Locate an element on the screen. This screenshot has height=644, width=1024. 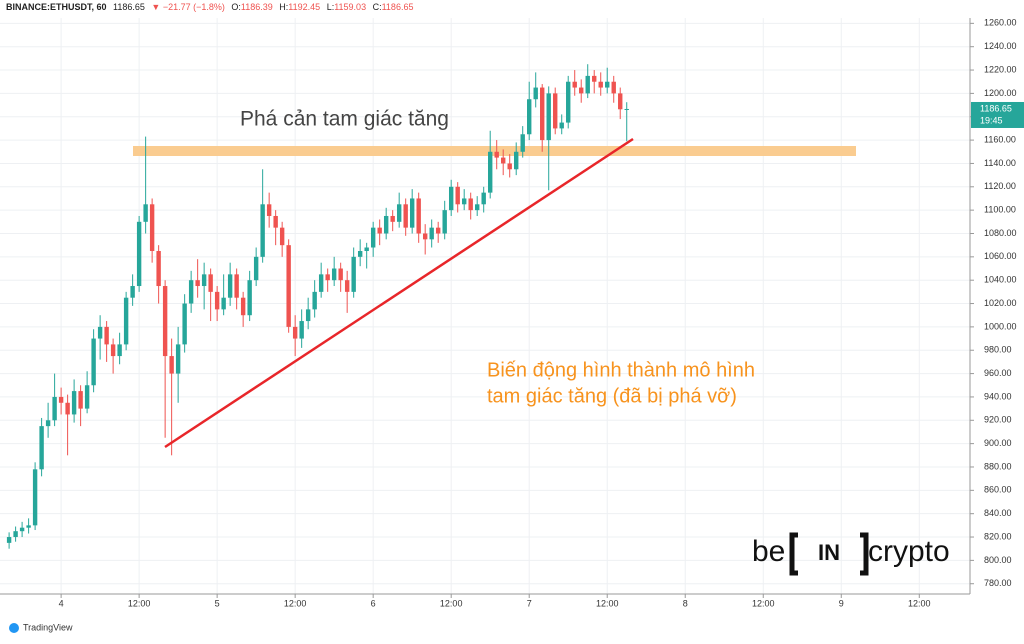
price: 1186.65 is located at coordinates (129, 7).